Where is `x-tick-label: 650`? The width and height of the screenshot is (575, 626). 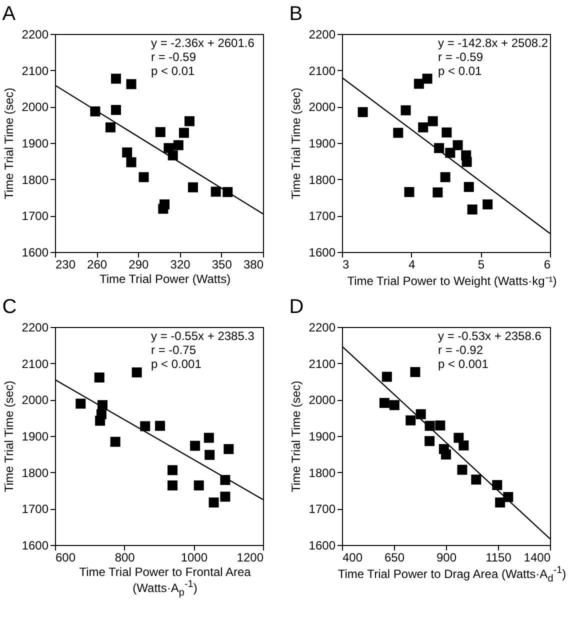 x-tick-label: 650 is located at coordinates (394, 557).